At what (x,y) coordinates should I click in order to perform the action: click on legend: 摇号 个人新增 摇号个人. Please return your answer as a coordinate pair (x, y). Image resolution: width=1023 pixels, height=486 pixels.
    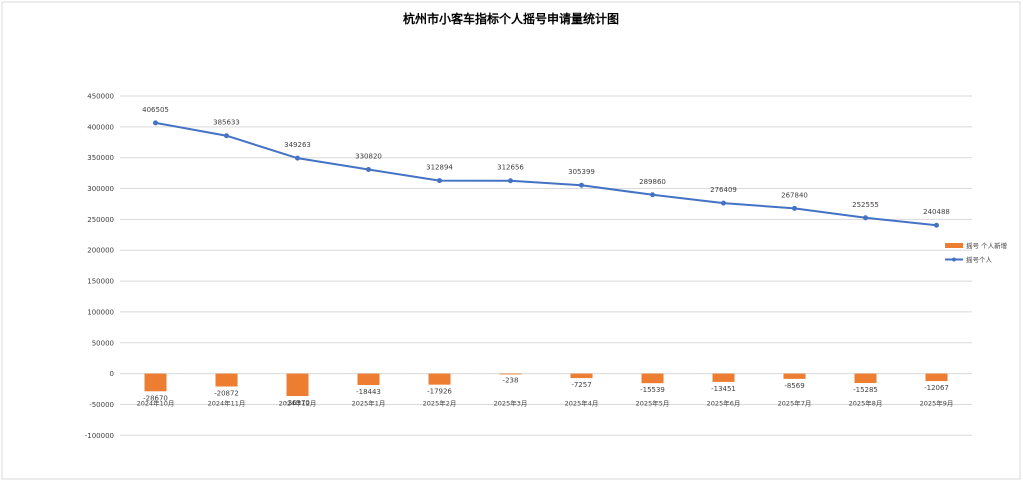
    Looking at the image, I should click on (976, 252).